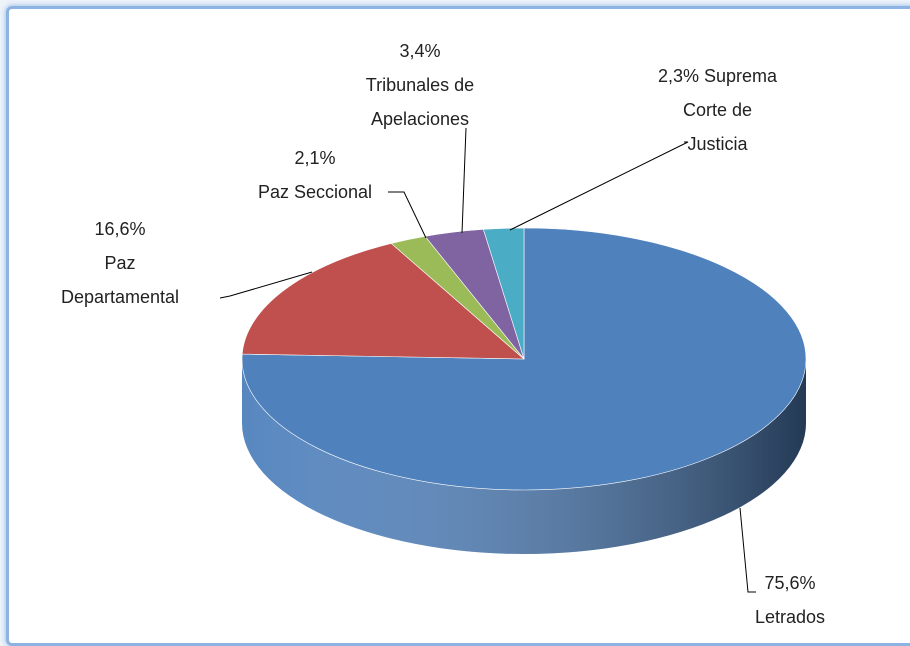 The height and width of the screenshot is (646, 910). I want to click on value-label: 2,1%, so click(315, 158).